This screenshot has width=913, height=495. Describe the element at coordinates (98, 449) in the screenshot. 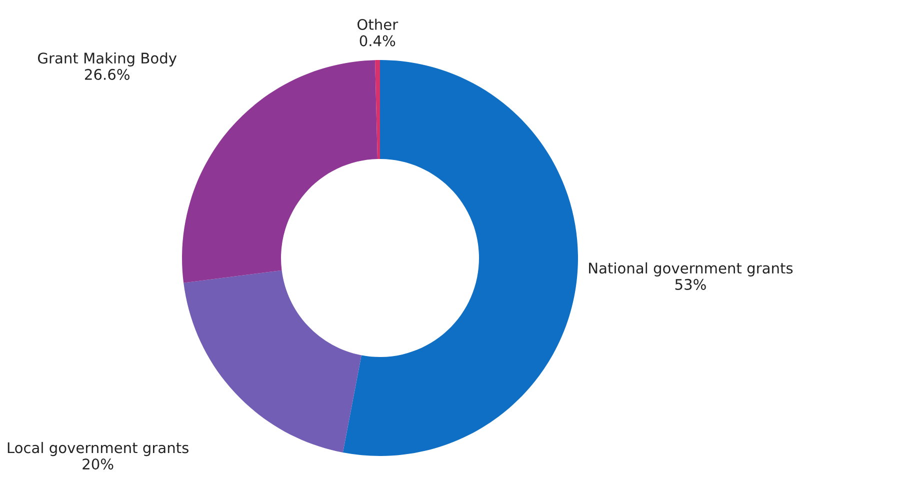

I see `slice-label: Local government grants` at that location.